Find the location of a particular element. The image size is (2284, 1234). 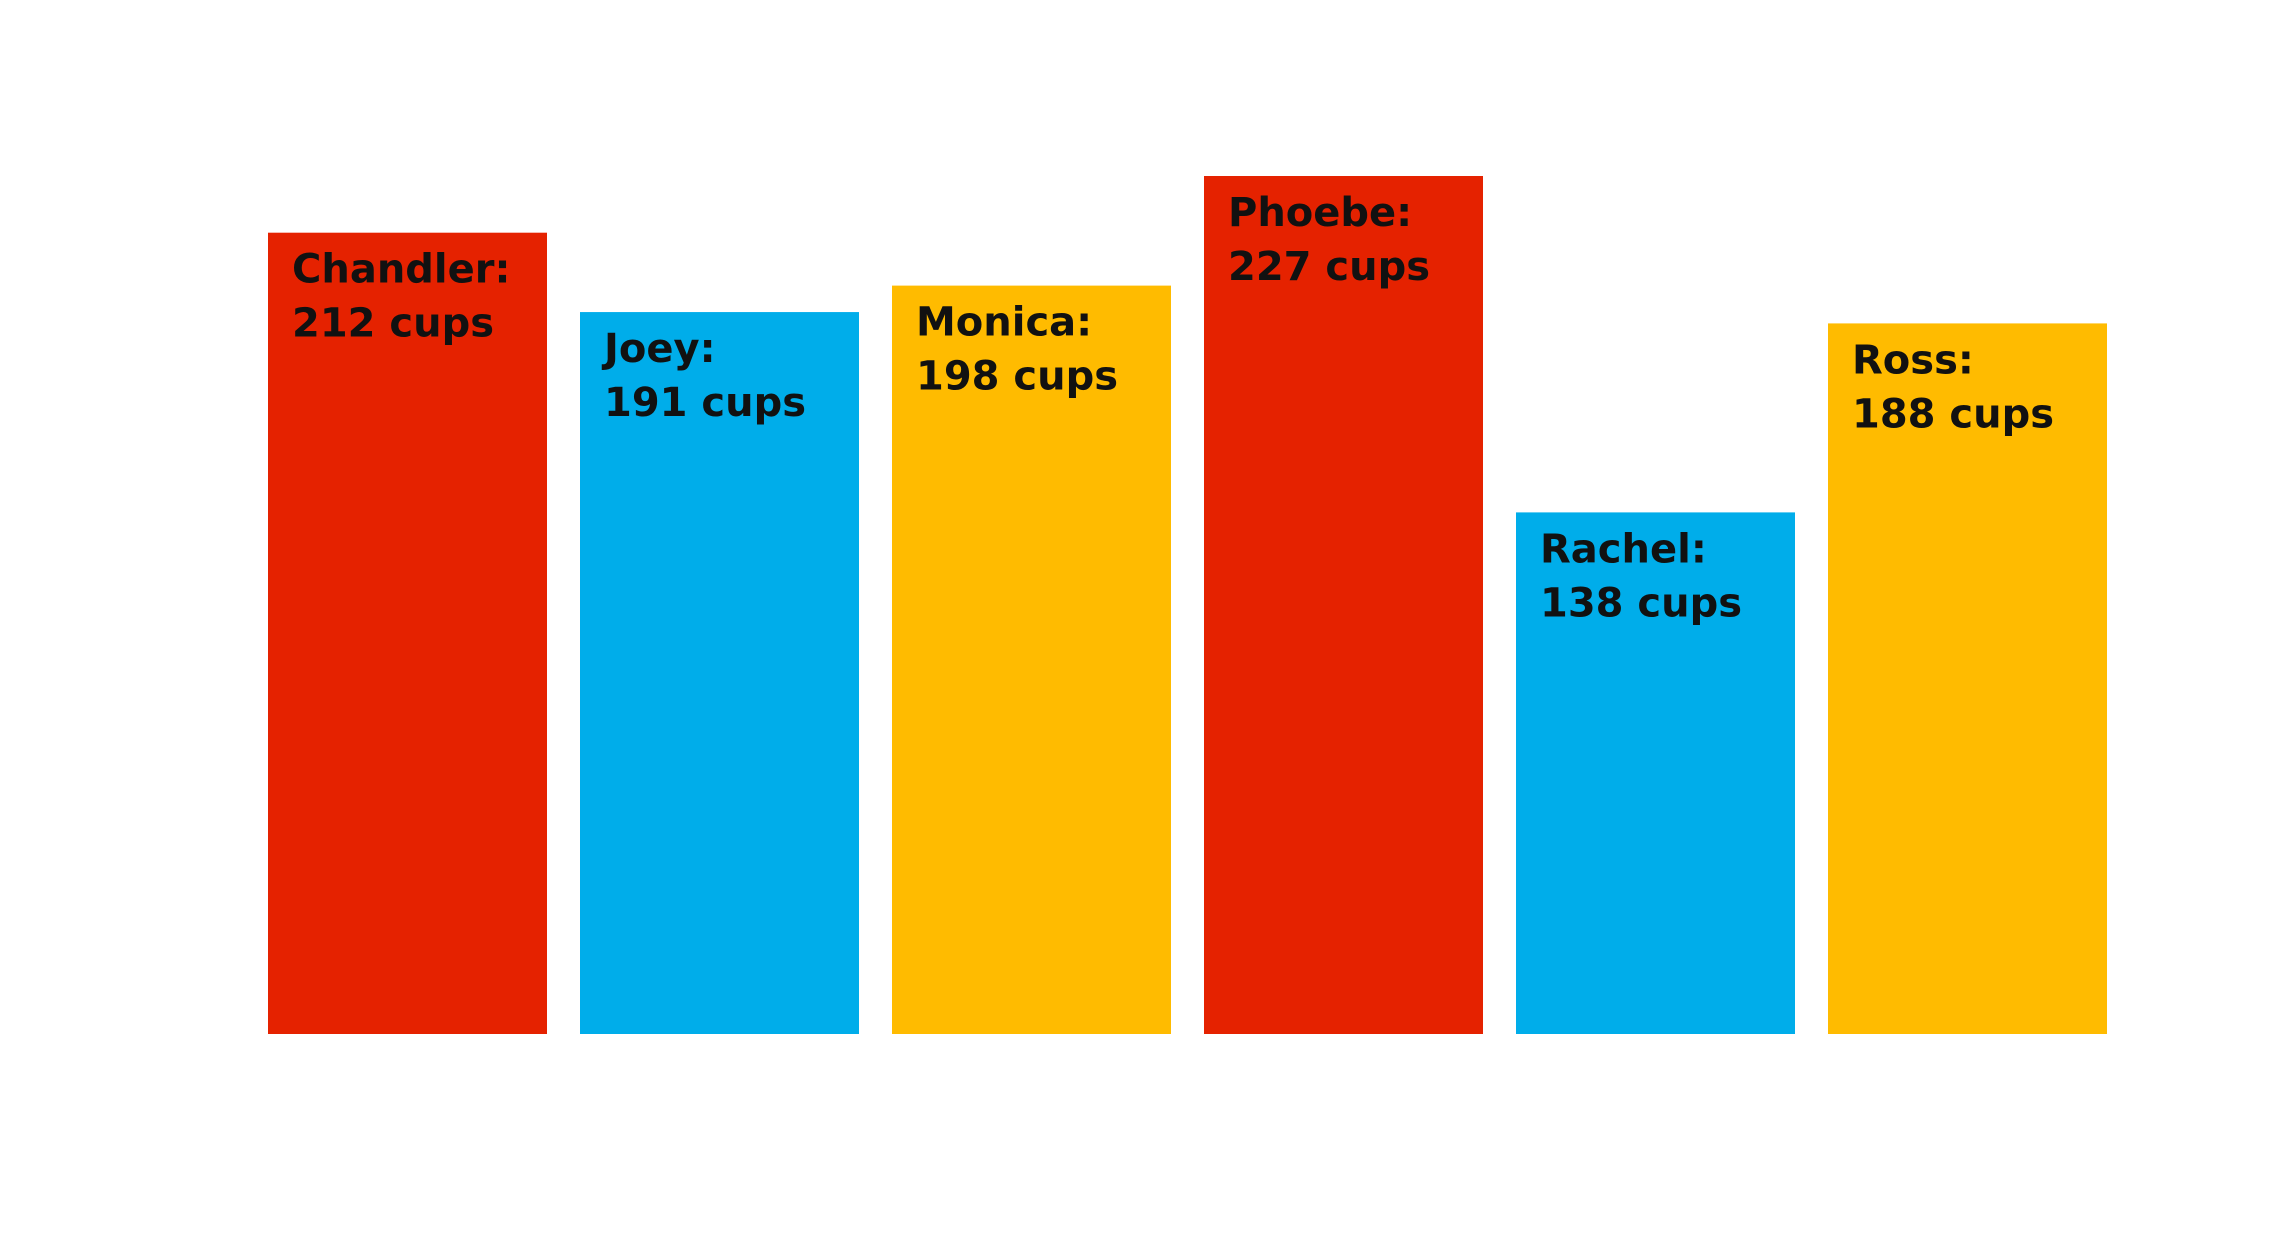

bar-monica is located at coordinates (1031, 660).